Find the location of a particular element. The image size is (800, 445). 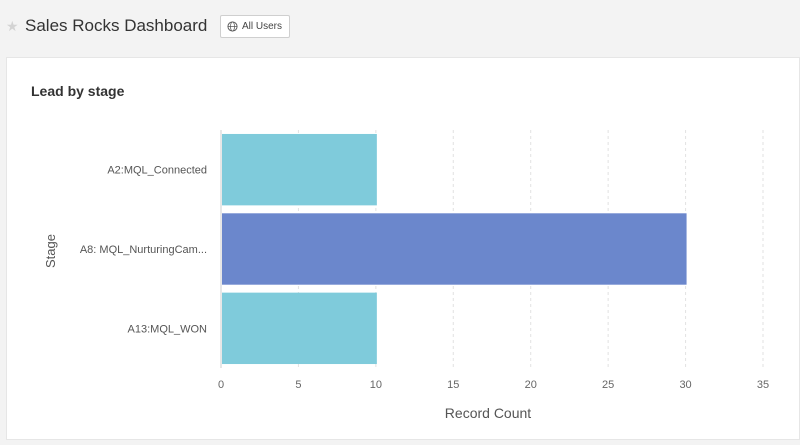

x-tick-label: 10 is located at coordinates (376, 385).